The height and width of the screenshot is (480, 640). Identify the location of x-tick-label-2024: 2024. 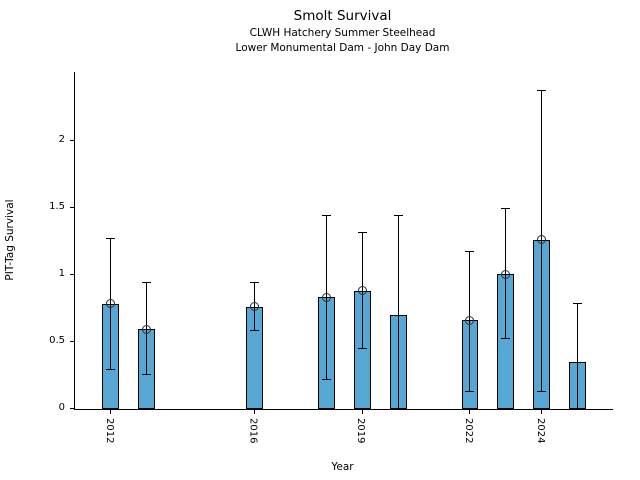
(540, 430).